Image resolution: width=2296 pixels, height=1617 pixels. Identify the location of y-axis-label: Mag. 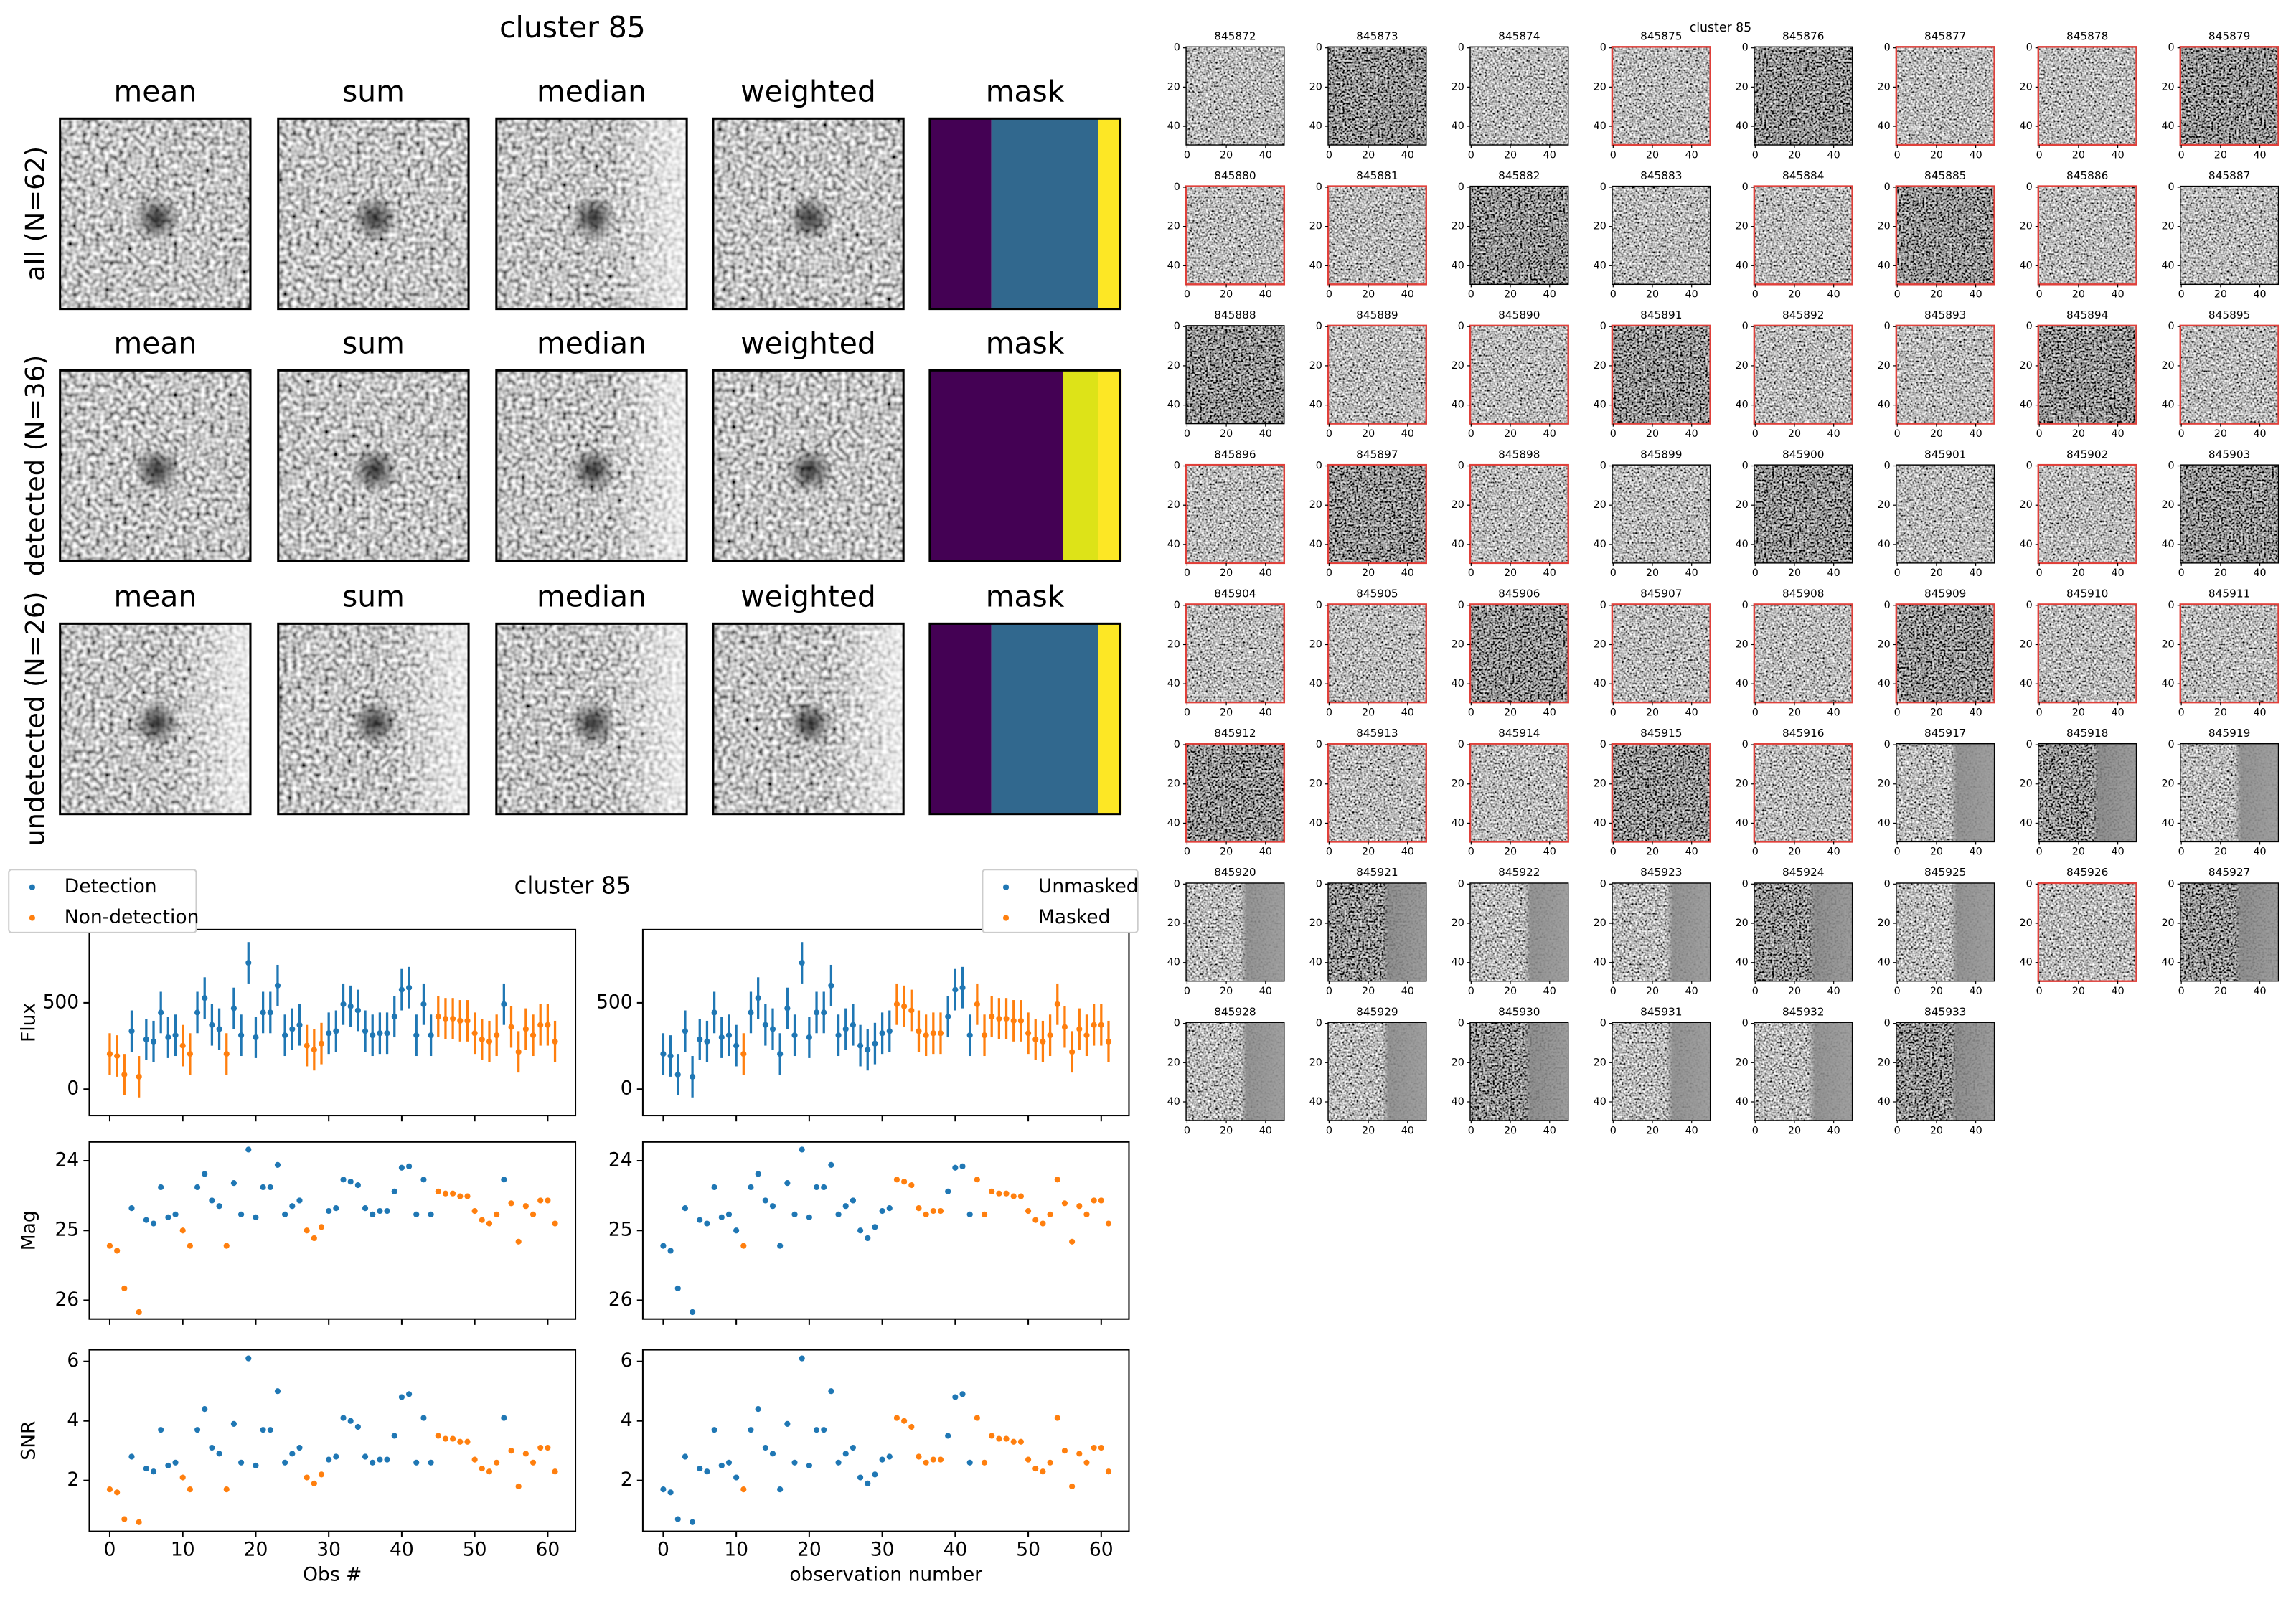
(28, 1230).